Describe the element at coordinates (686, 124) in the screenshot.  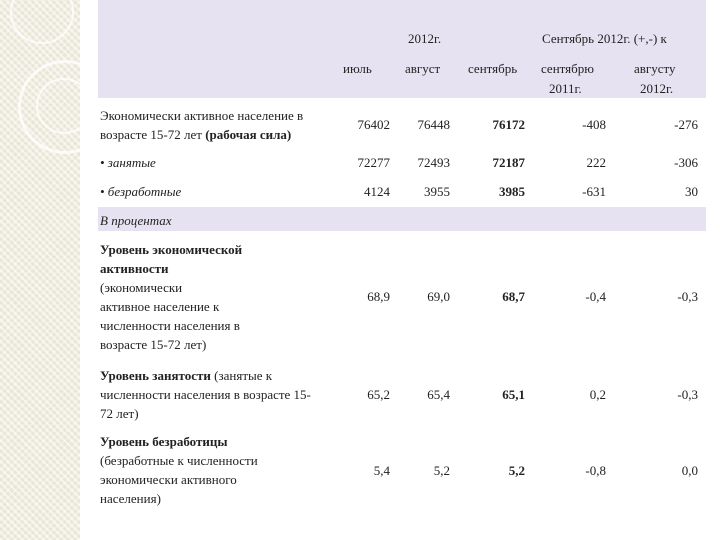
I see `cell-labor-vs-aug: -276` at that location.